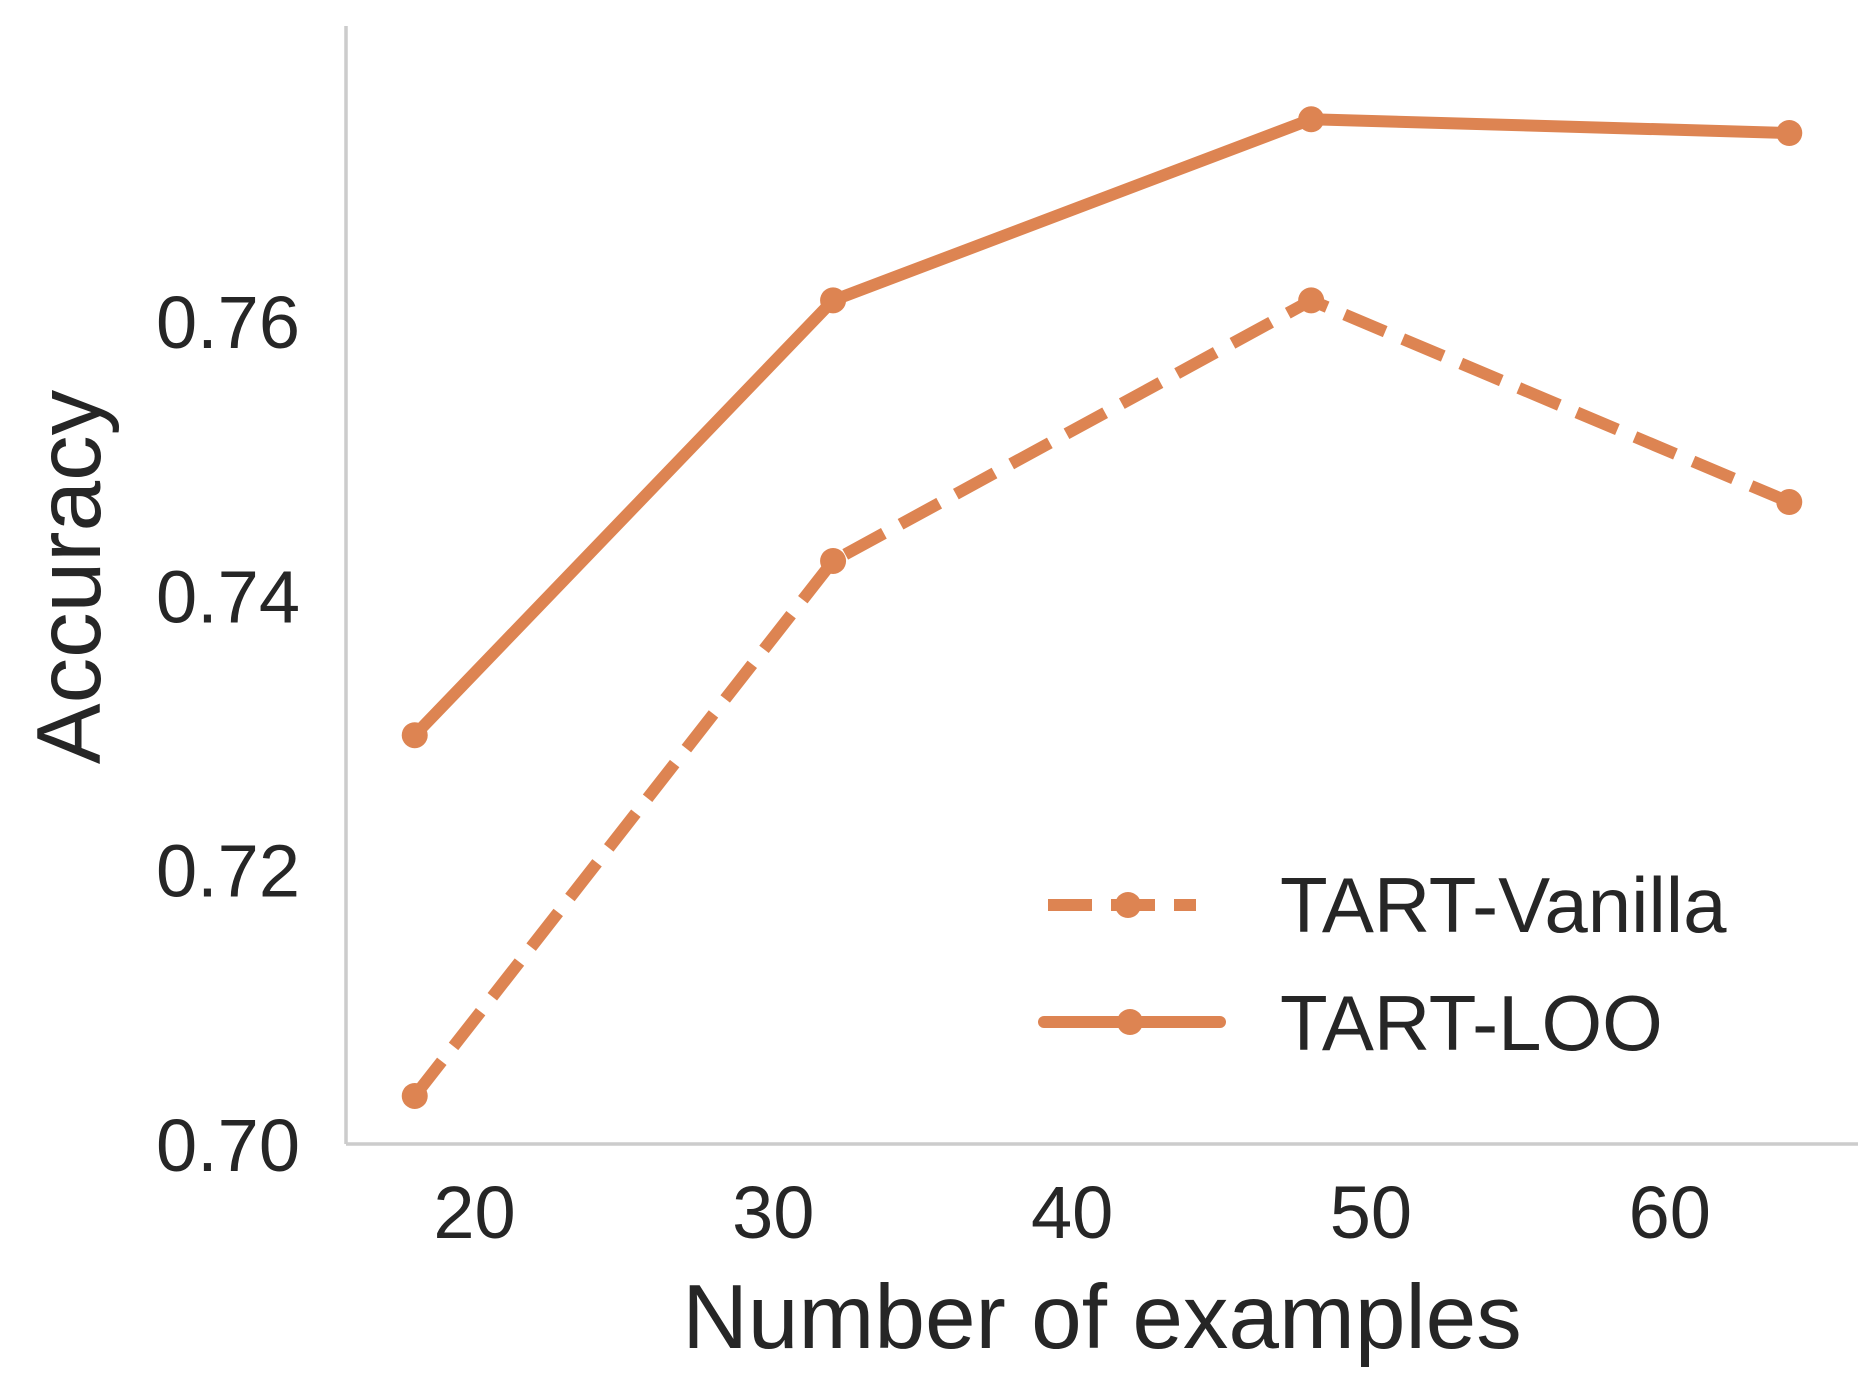 Image resolution: width=1872 pixels, height=1389 pixels. Describe the element at coordinates (1503, 905) in the screenshot. I see `legend-label-tart-vanilla: TART-Vanilla` at that location.